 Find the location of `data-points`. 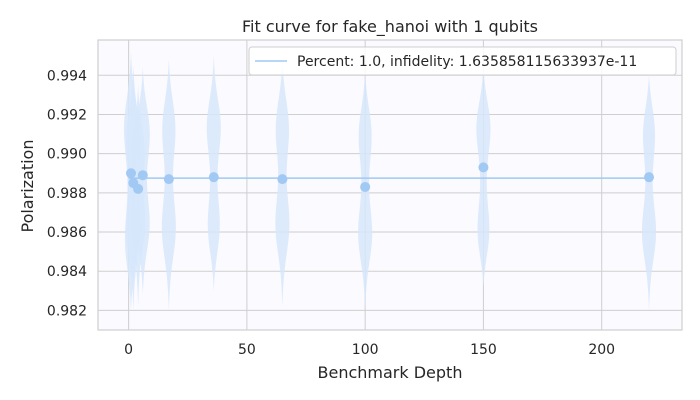

data-points is located at coordinates (390, 178).